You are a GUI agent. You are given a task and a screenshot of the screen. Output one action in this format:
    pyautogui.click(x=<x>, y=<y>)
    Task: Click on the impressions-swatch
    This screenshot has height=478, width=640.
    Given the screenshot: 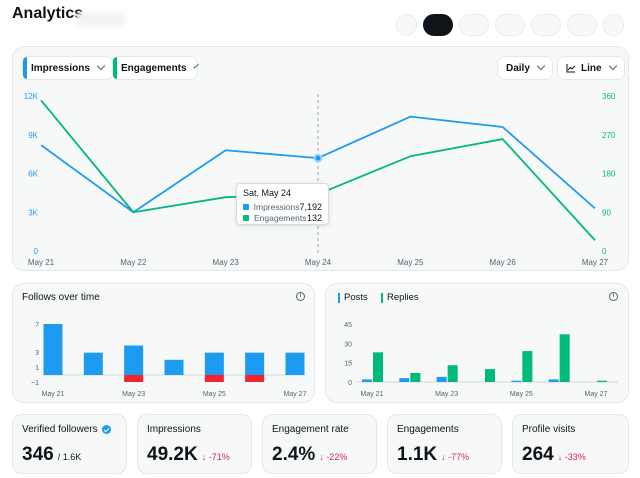 What is the action you would take?
    pyautogui.click(x=246, y=206)
    